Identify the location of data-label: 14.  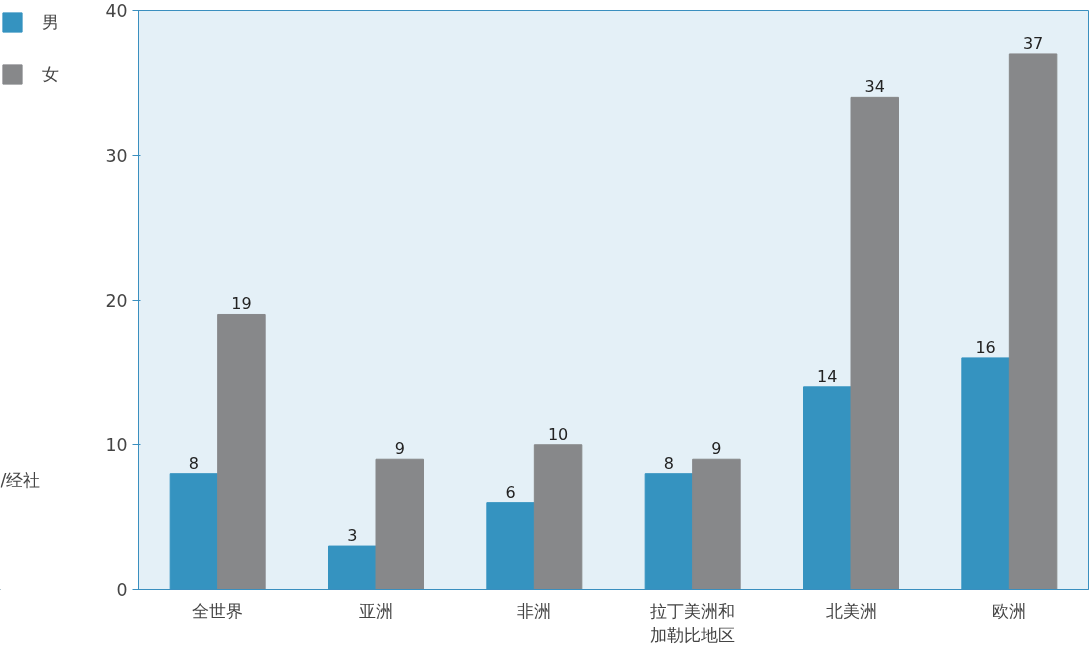
(827, 376).